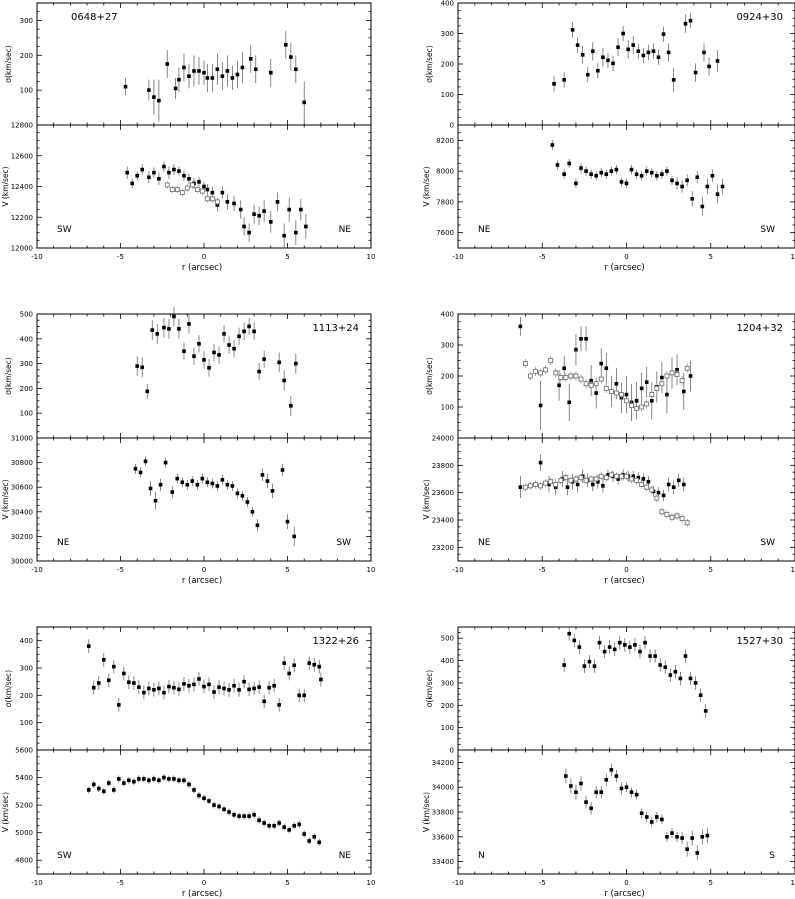 The width and height of the screenshot is (795, 899). I want to click on velocity-tick-label: 12400, so click(22, 187).